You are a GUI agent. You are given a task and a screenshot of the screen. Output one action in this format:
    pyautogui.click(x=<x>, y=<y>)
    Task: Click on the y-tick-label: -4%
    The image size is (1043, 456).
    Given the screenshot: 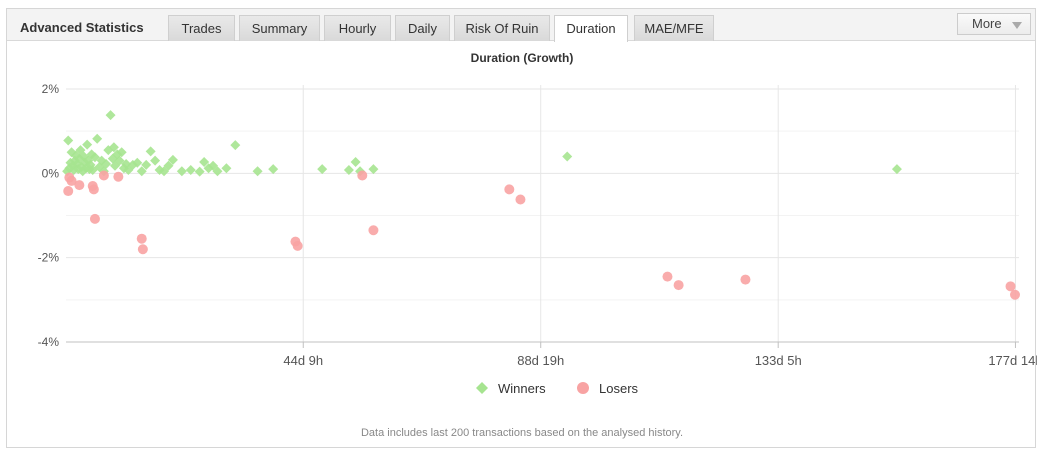 What is the action you would take?
    pyautogui.click(x=49, y=342)
    